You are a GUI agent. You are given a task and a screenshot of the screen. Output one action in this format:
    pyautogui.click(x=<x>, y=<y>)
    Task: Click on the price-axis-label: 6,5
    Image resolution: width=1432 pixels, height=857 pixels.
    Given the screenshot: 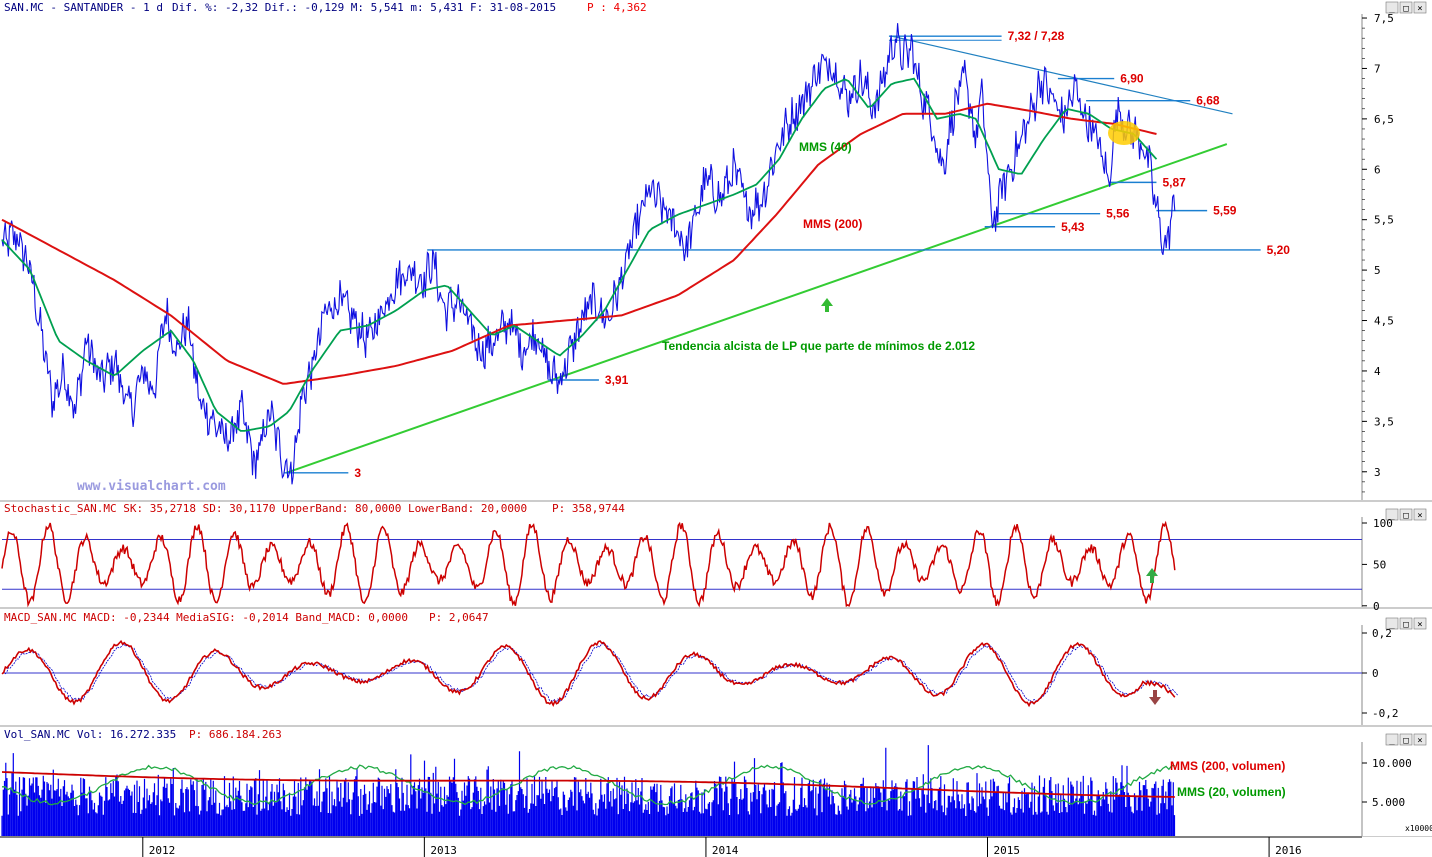 What is the action you would take?
    pyautogui.click(x=1384, y=119)
    